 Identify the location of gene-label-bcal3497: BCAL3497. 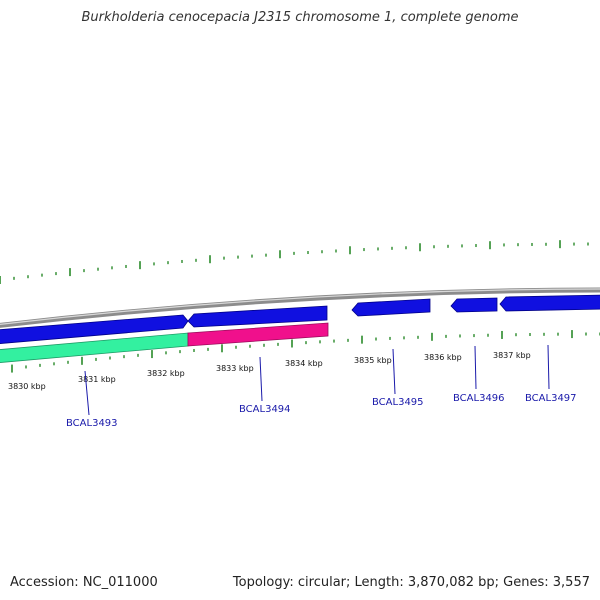
(551, 398).